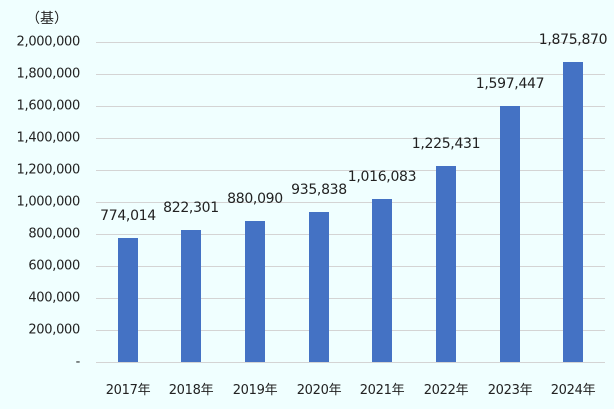 Image resolution: width=614 pixels, height=409 pixels. What do you see at coordinates (54, 330) in the screenshot?
I see `y-tick-label: 200,000` at bounding box center [54, 330].